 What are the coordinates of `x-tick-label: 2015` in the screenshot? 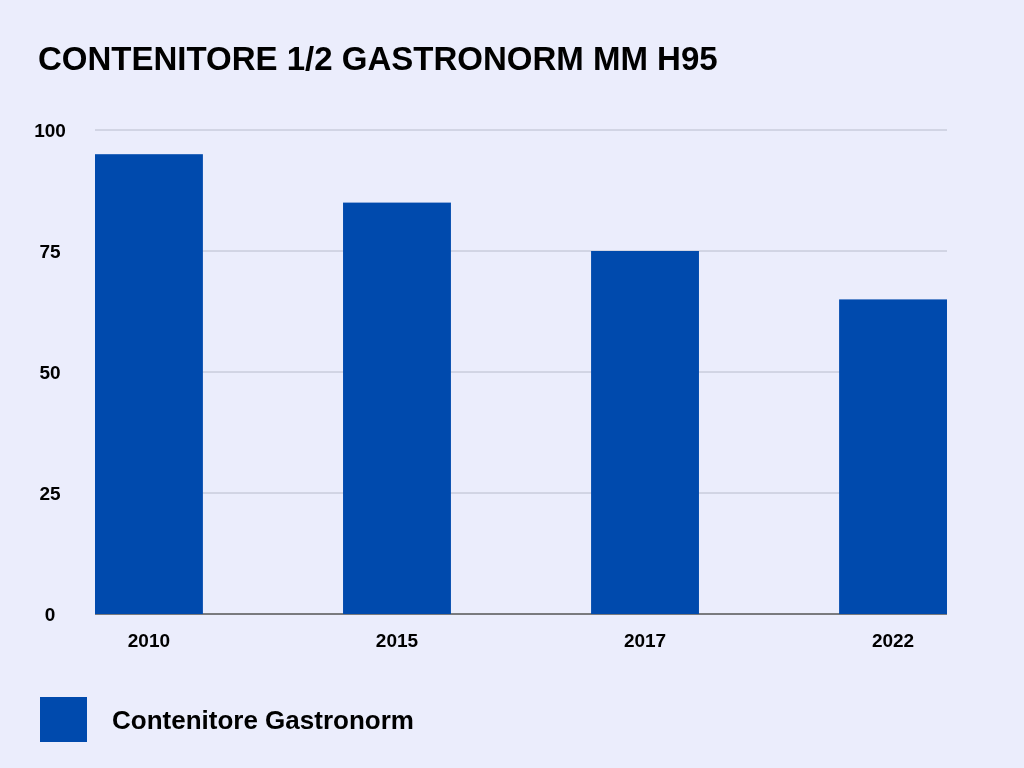 It's located at (397, 640).